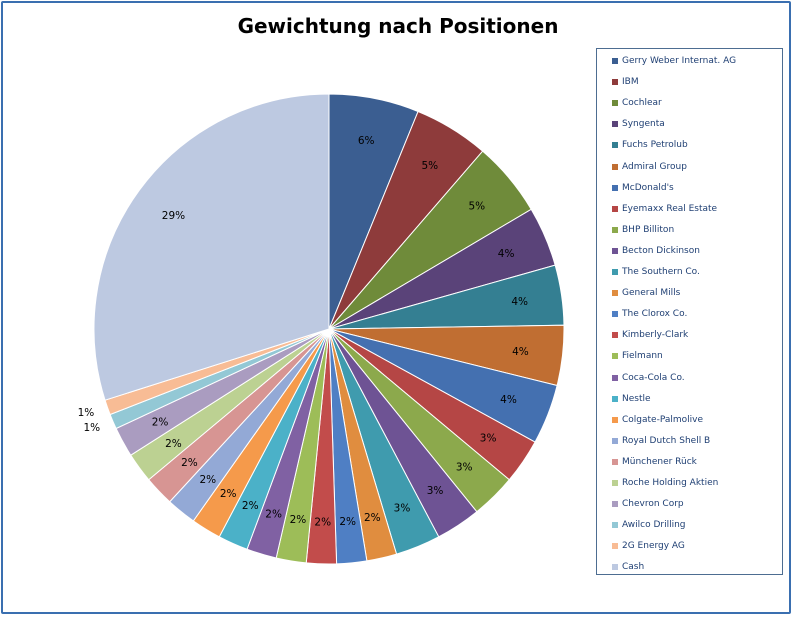 Image resolution: width=796 pixels, height=619 pixels. I want to click on legend-label: Roche Holding Aktien, so click(670, 483).